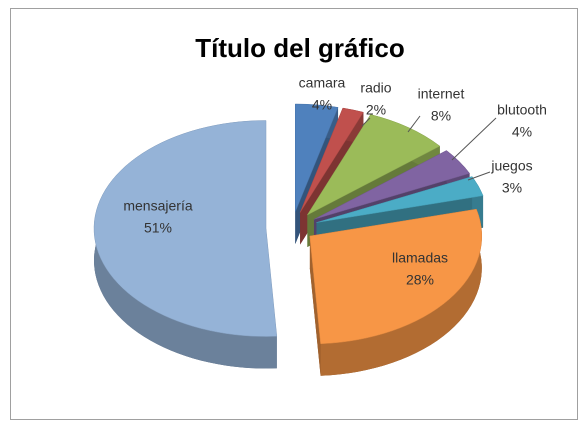 Image resolution: width=588 pixels, height=428 pixels. What do you see at coordinates (512, 188) in the screenshot?
I see `slice-value-label: 3%` at bounding box center [512, 188].